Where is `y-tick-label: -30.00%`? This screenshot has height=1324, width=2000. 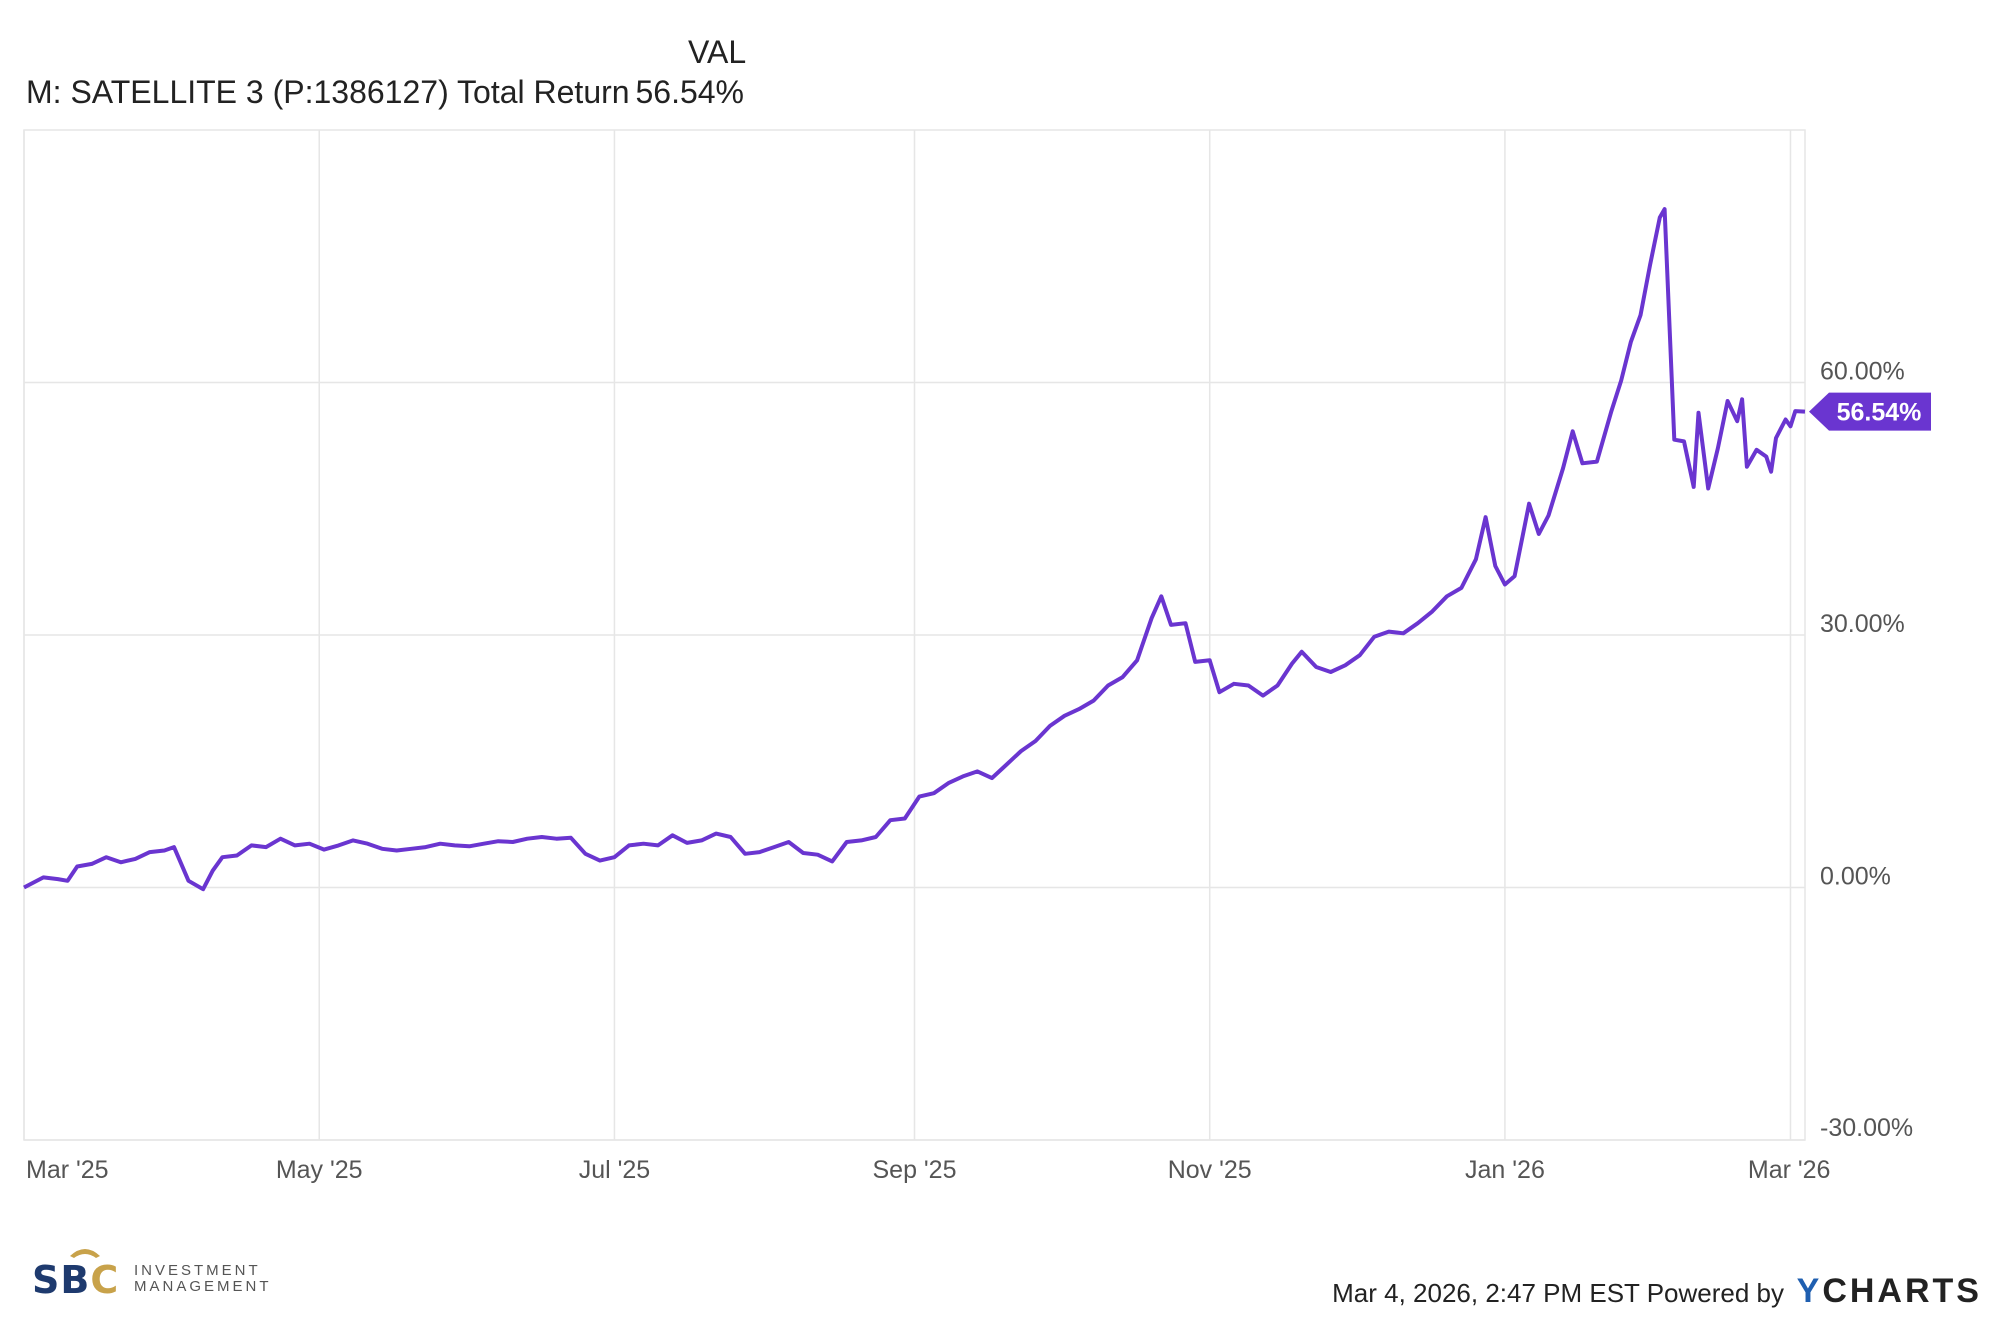
y-tick-label: -30.00% is located at coordinates (1866, 1128).